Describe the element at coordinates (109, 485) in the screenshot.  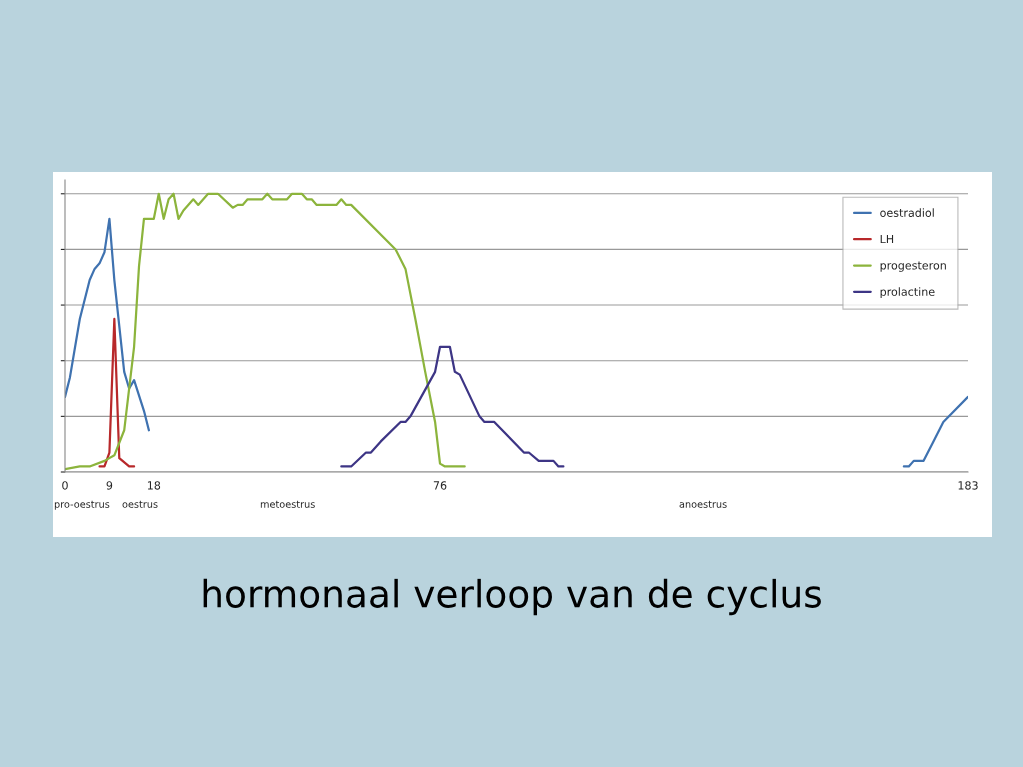
I see `x-tick-label: 9` at that location.